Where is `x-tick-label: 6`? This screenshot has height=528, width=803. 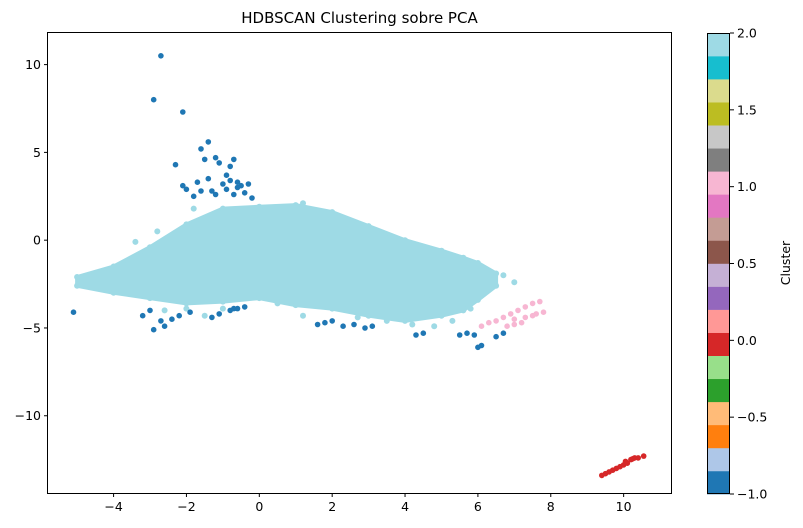
x-tick-label: 6 is located at coordinates (478, 506).